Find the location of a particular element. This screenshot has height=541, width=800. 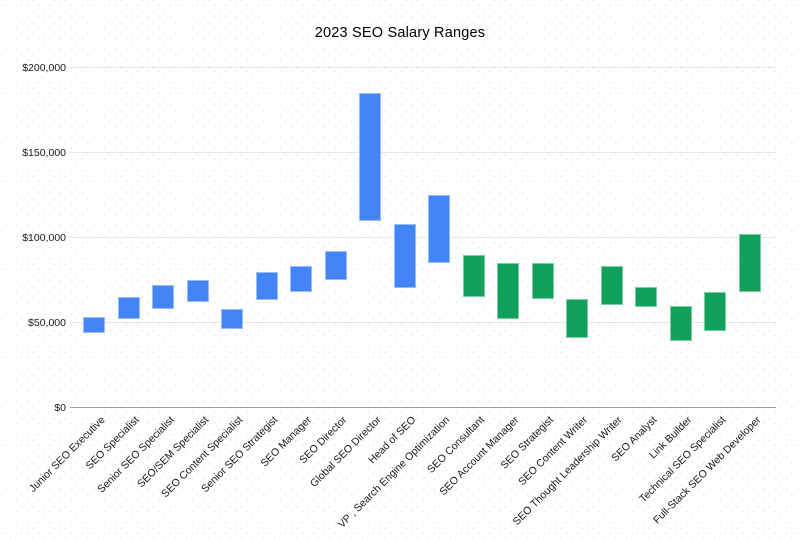

y-tick-label-150000: $150,000 is located at coordinates (44, 152).